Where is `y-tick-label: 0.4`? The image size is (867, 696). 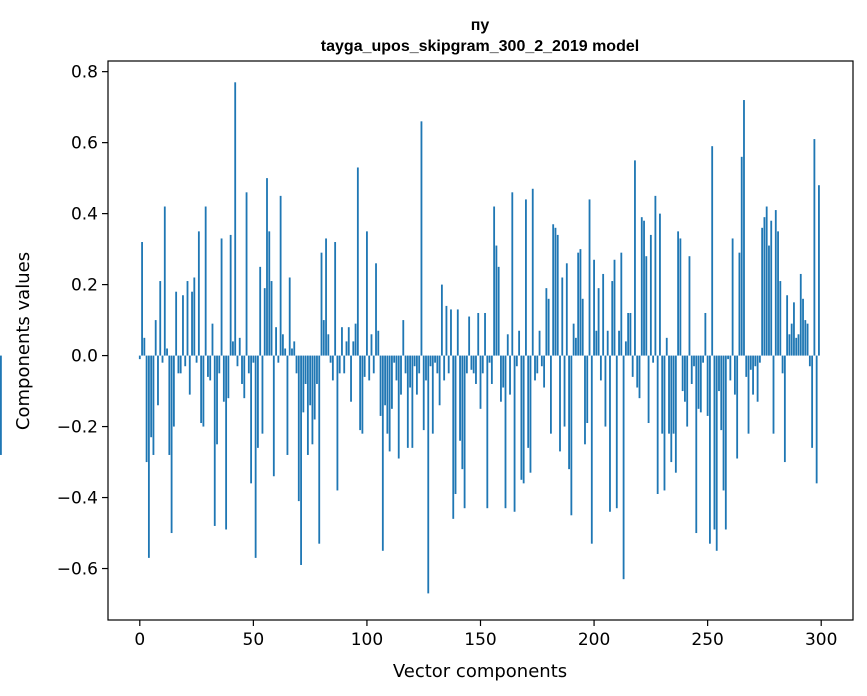 y-tick-label: 0.4 is located at coordinates (84, 215).